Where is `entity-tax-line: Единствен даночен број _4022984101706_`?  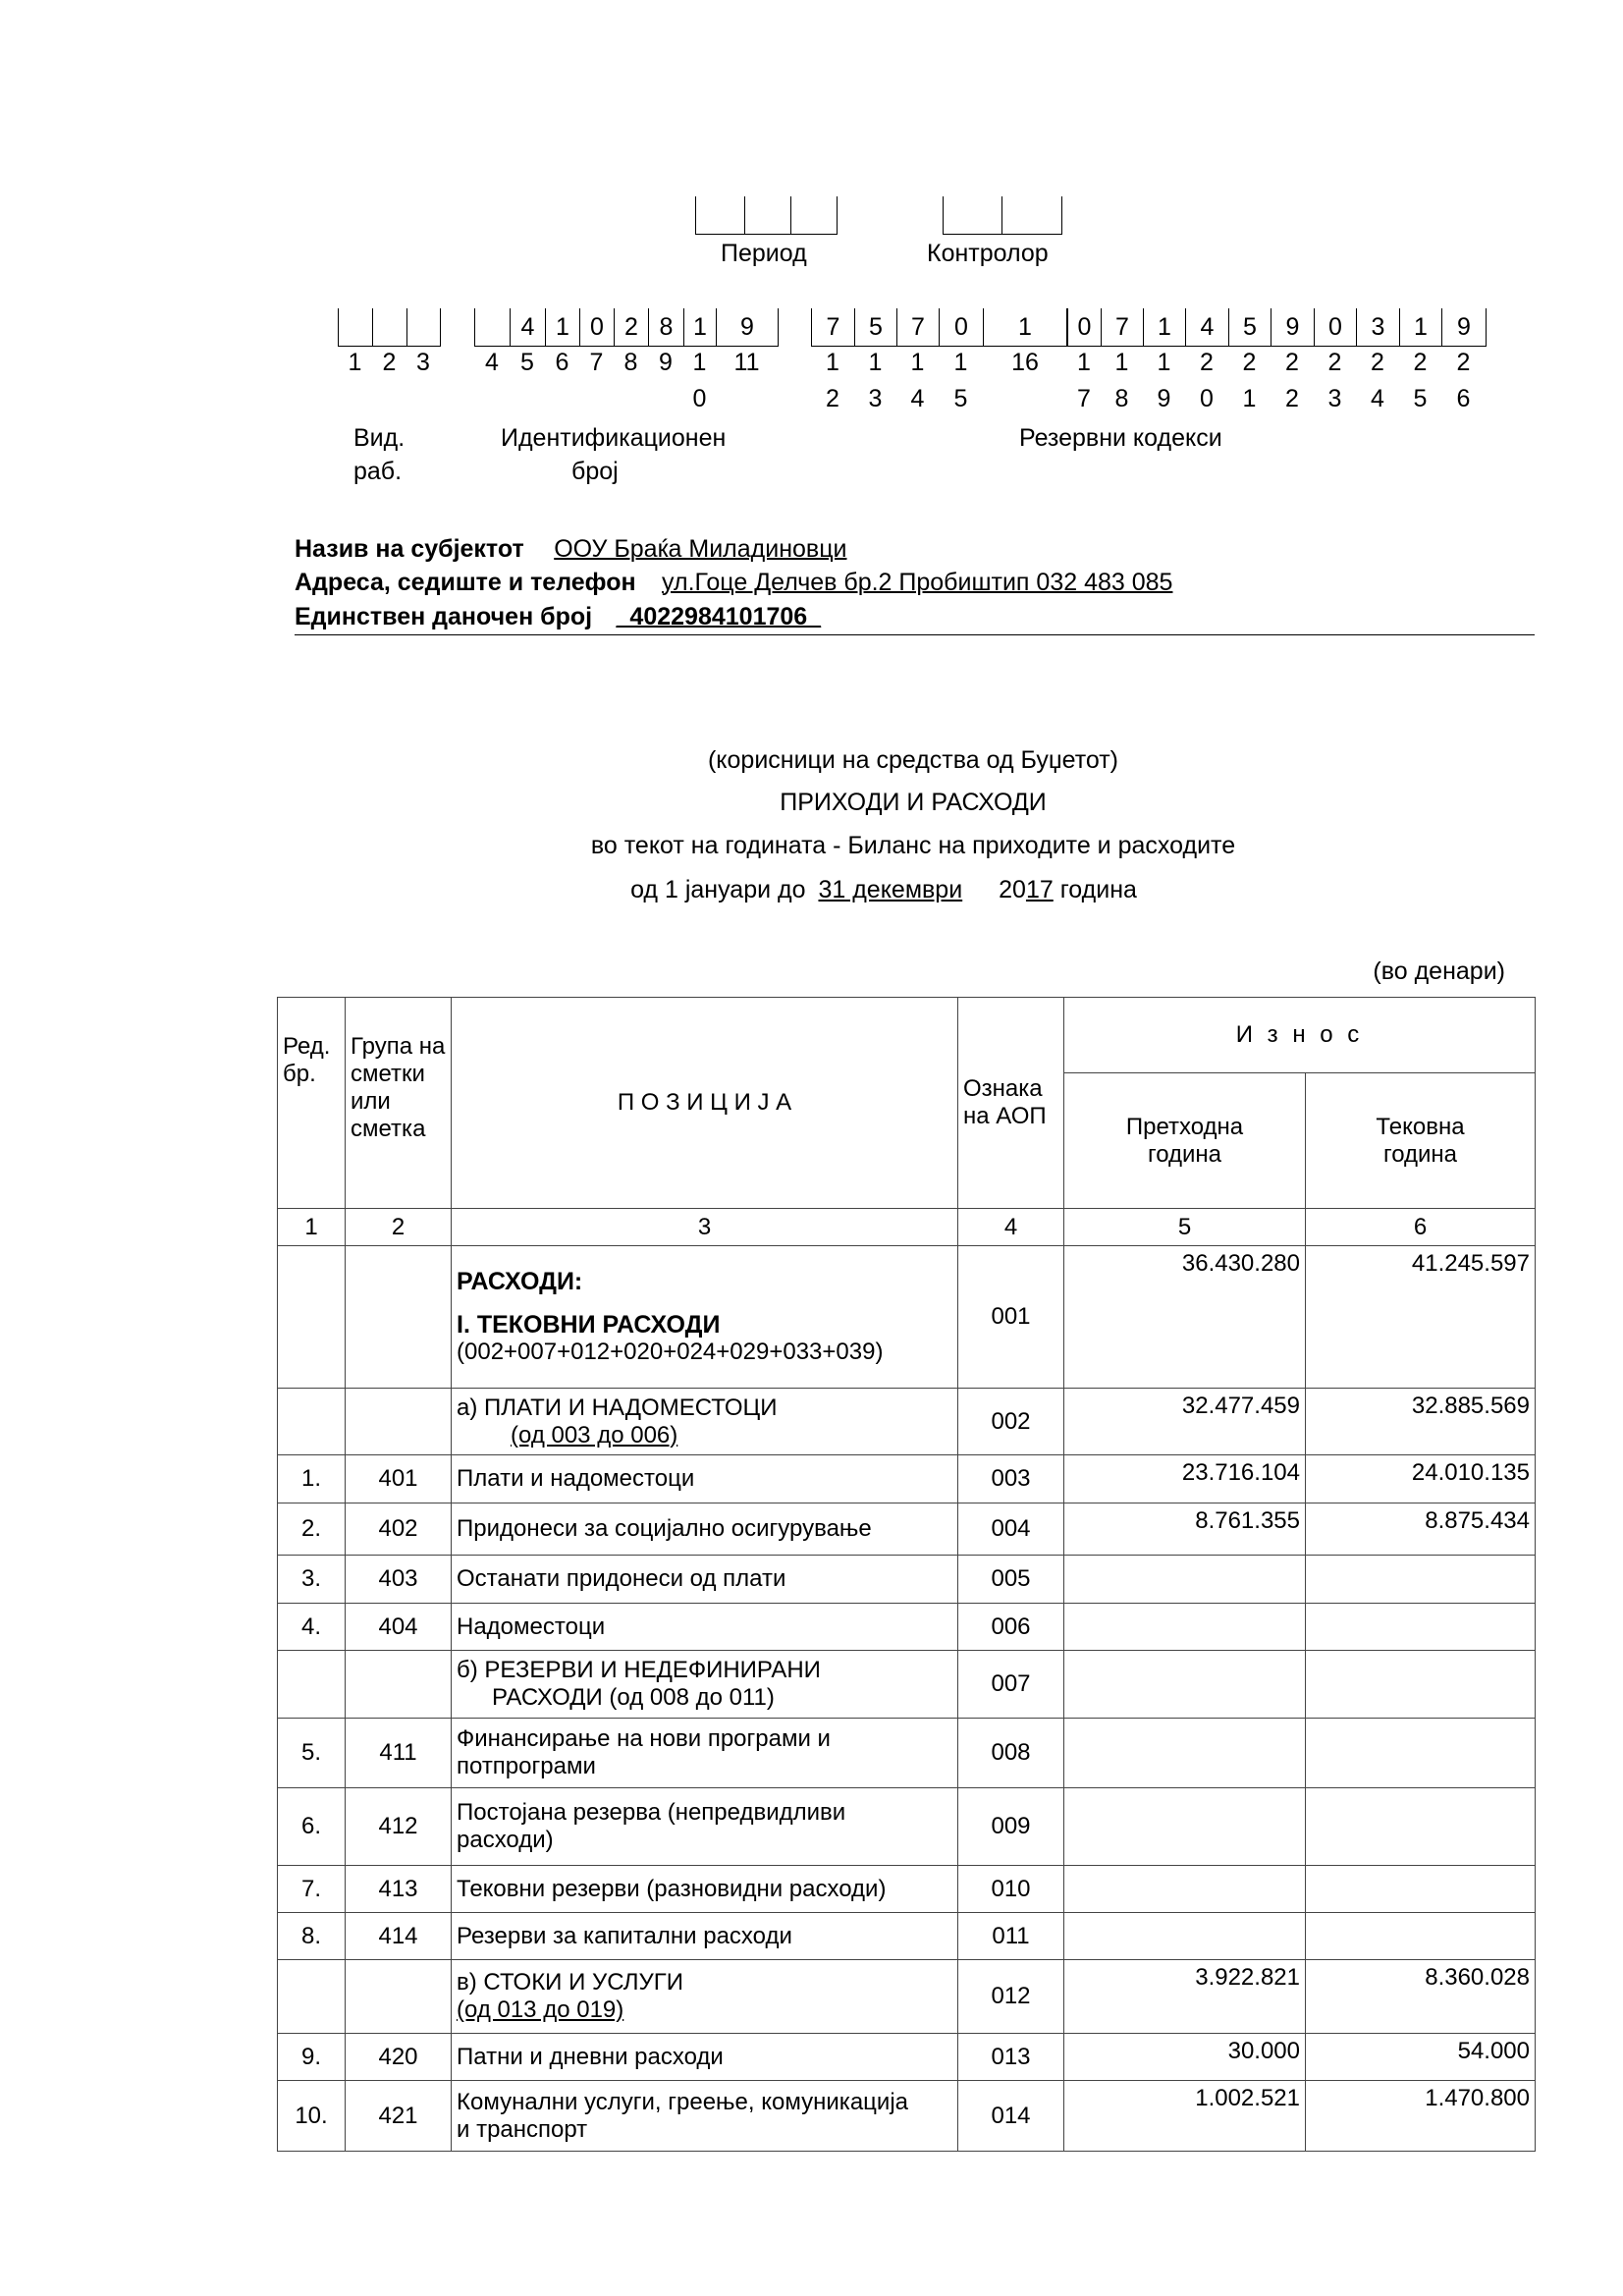
entity-tax-line: Единствен даночен број _4022984101706_ is located at coordinates (558, 617).